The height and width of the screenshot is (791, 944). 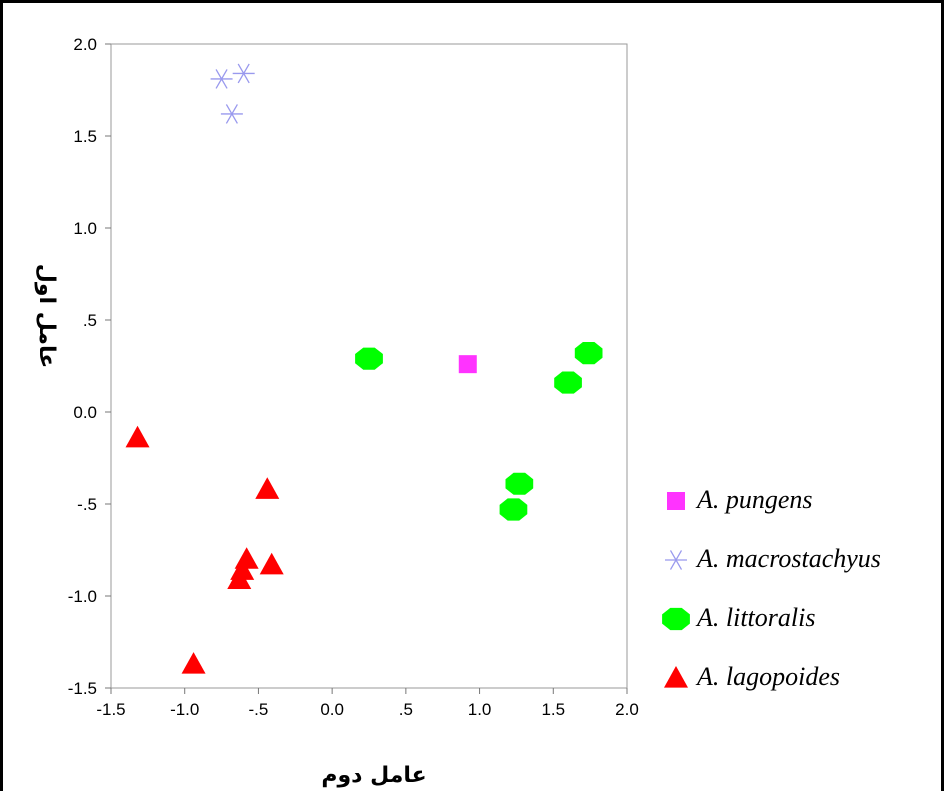 I want to click on x-tick-label: 1.5, so click(x=553, y=709).